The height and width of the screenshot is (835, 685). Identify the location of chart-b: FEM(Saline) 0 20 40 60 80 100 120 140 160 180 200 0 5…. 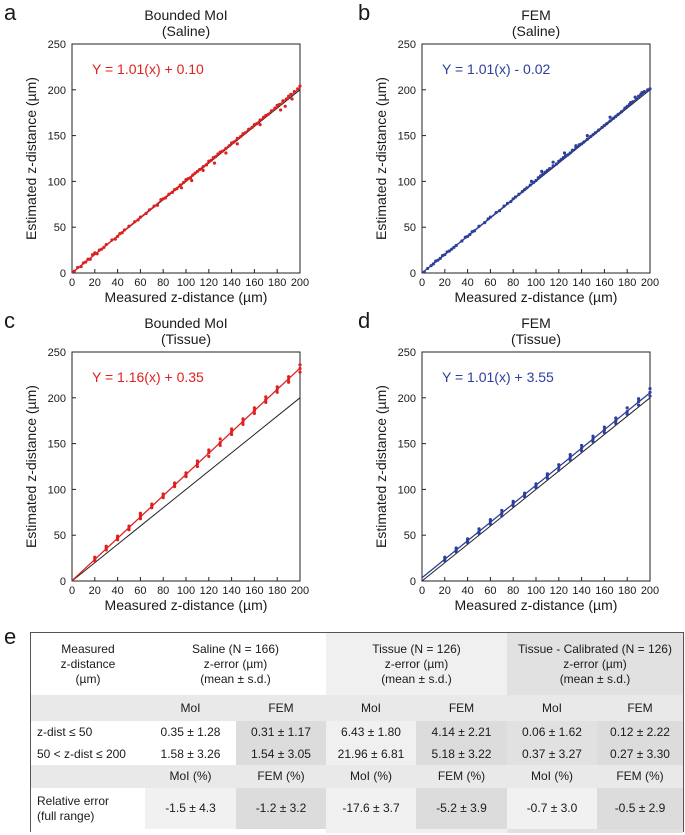
(516, 156).